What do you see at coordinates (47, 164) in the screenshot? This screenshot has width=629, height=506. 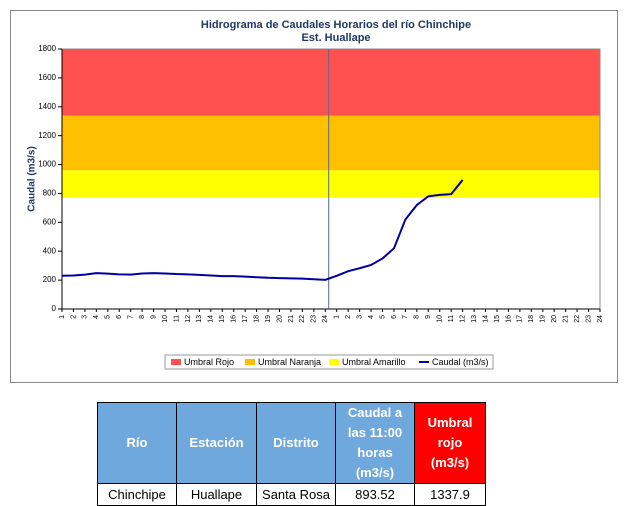 I see `y-tick-label: 1000` at bounding box center [47, 164].